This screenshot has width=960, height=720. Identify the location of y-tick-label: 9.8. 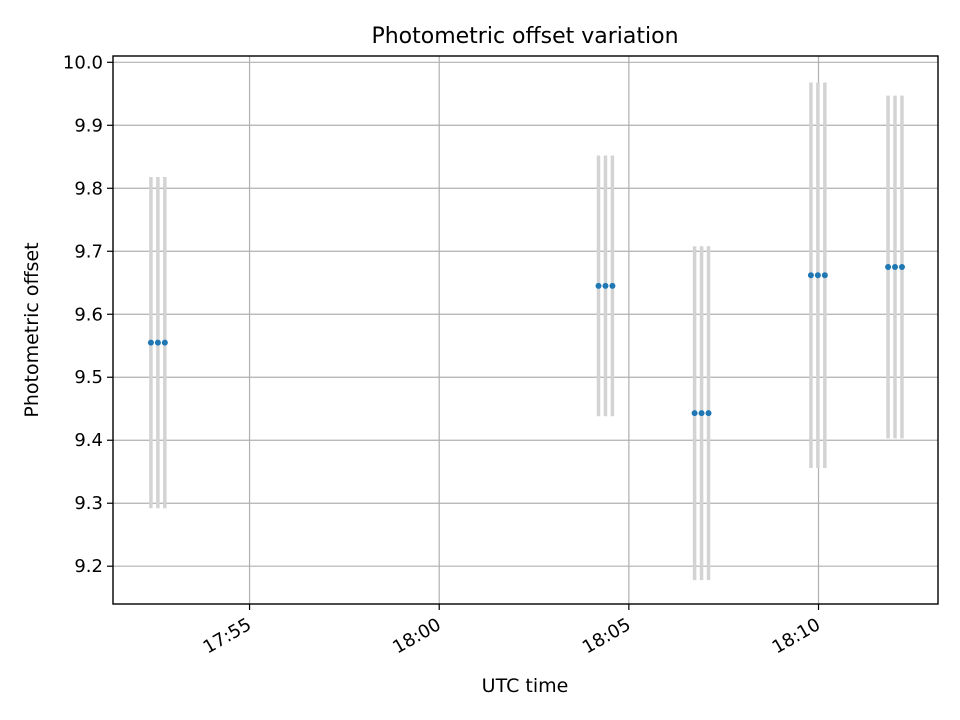
(88, 188).